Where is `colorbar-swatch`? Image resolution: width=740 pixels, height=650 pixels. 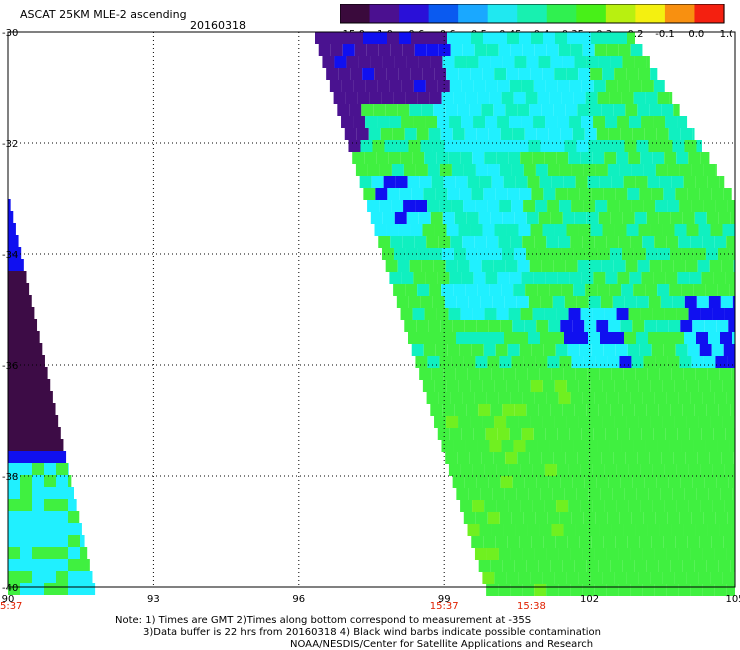 colorbar-swatch is located at coordinates (384, 13).